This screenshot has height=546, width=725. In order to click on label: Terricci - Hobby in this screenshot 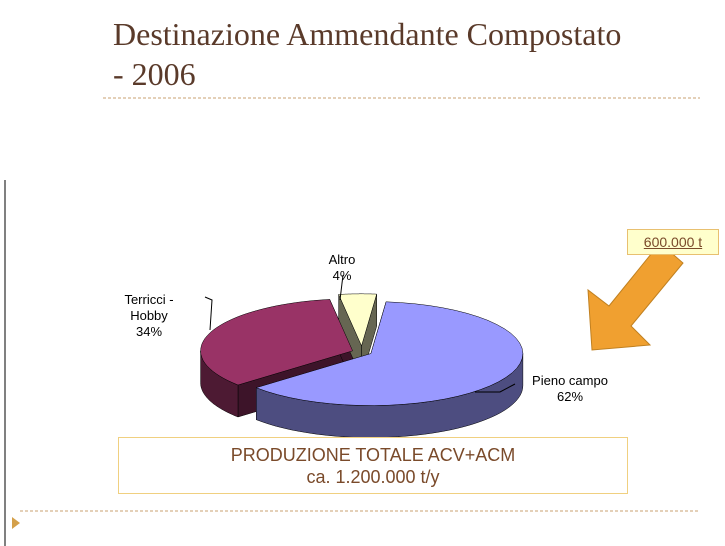, I will do `click(149, 307)`.